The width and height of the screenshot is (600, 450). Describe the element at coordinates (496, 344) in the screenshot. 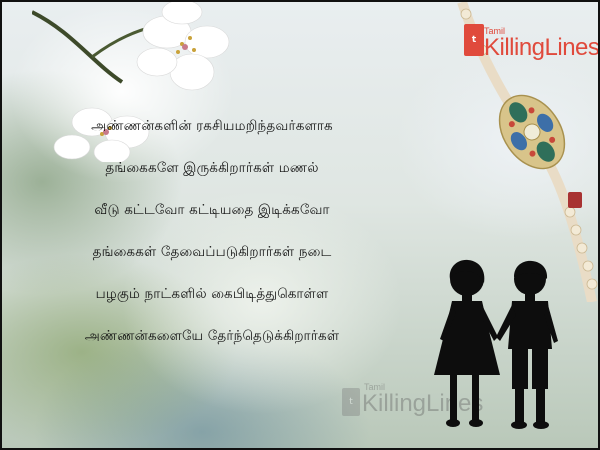

I see `children-silhouette-illustration` at that location.